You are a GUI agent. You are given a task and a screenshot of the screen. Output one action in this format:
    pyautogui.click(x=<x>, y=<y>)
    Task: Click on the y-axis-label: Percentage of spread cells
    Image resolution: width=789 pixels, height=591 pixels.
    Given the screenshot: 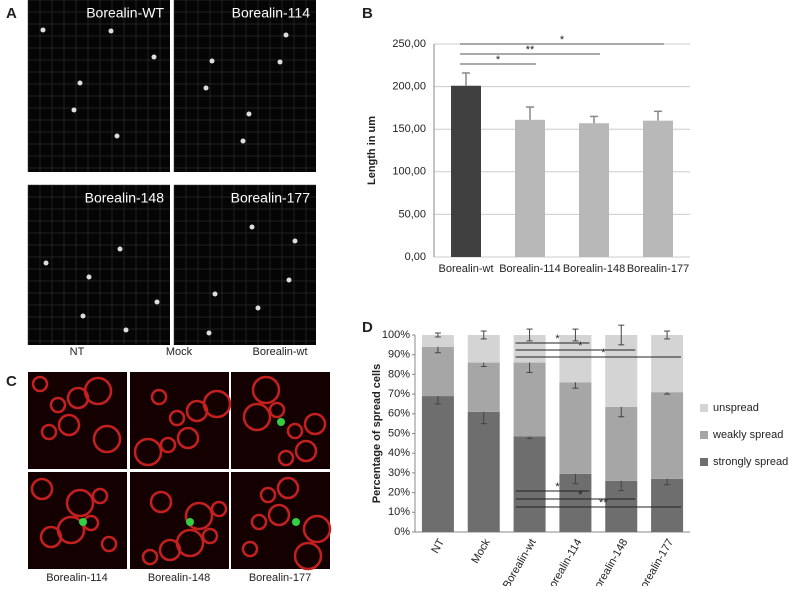 What is the action you would take?
    pyautogui.click(x=377, y=433)
    